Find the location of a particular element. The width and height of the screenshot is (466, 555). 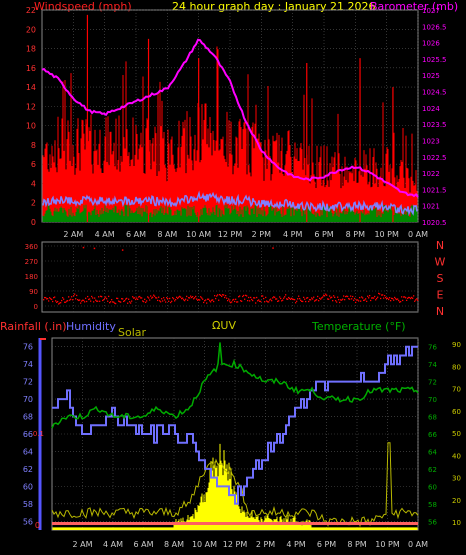

windspeed-tick-label: 20 is located at coordinates (31, 29).